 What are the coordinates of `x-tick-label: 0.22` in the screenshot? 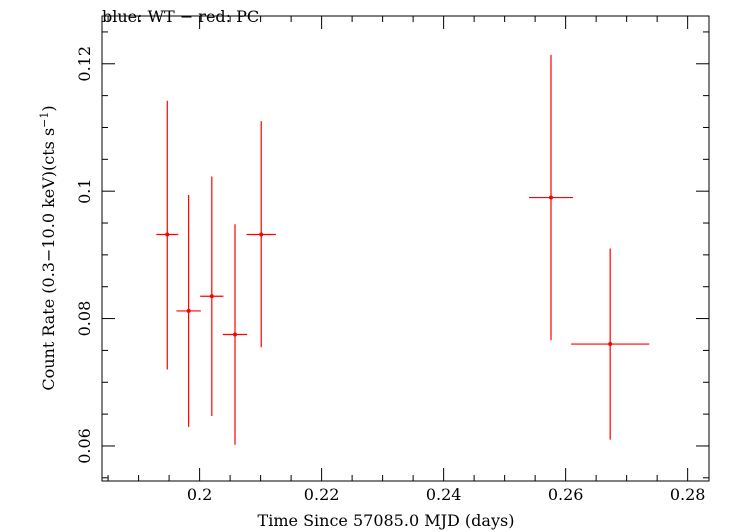 It's located at (322, 494).